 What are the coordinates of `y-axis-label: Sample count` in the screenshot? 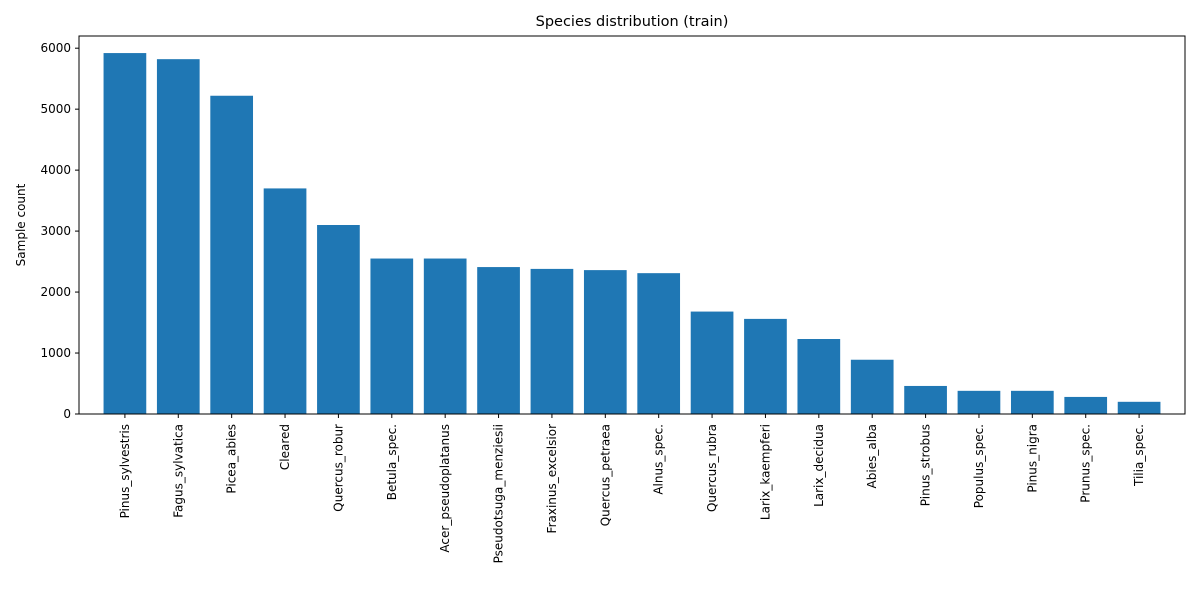 It's located at (21, 224).